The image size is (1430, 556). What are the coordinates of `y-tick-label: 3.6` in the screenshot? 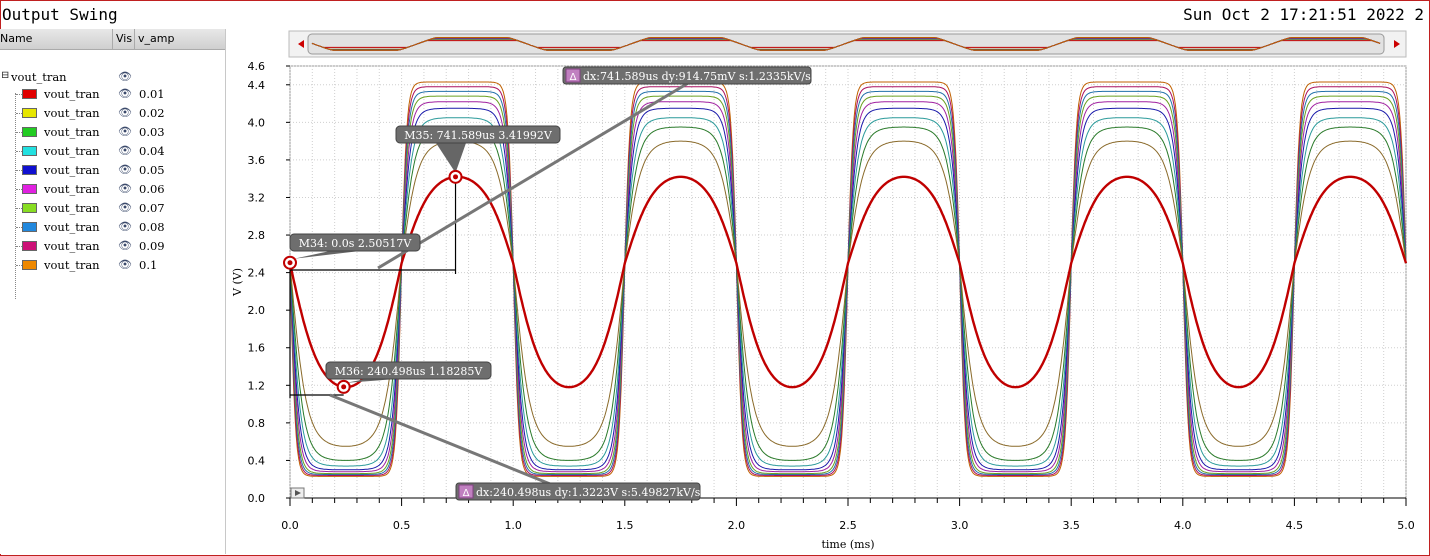 It's located at (257, 160).